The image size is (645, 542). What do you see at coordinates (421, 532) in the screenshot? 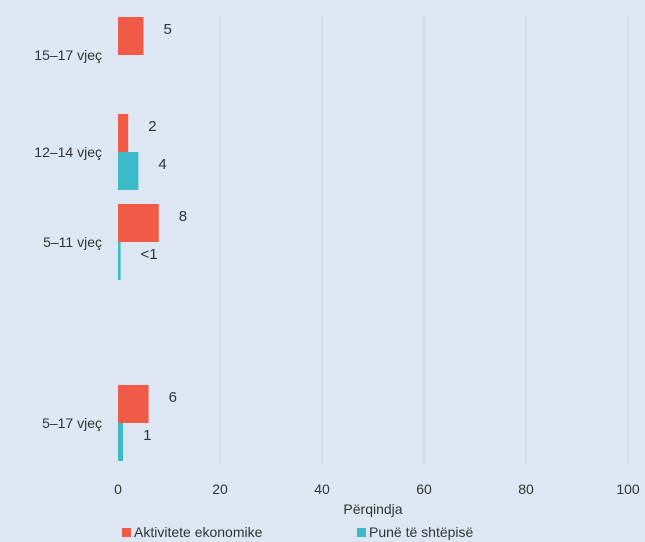
I see `legend-label: Punë të shtëpisë` at bounding box center [421, 532].